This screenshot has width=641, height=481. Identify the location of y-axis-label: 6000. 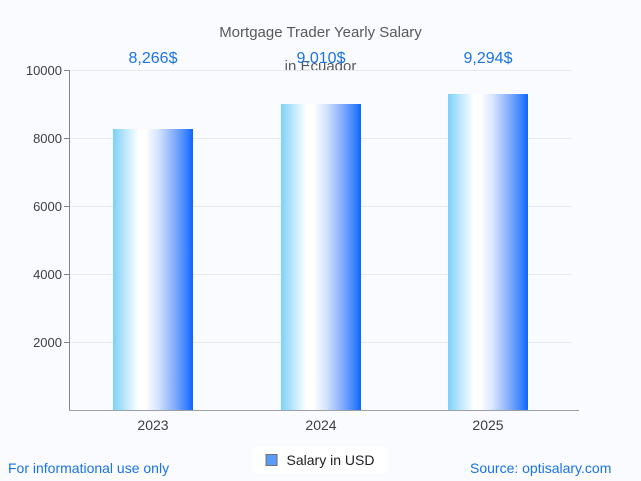
(47, 206).